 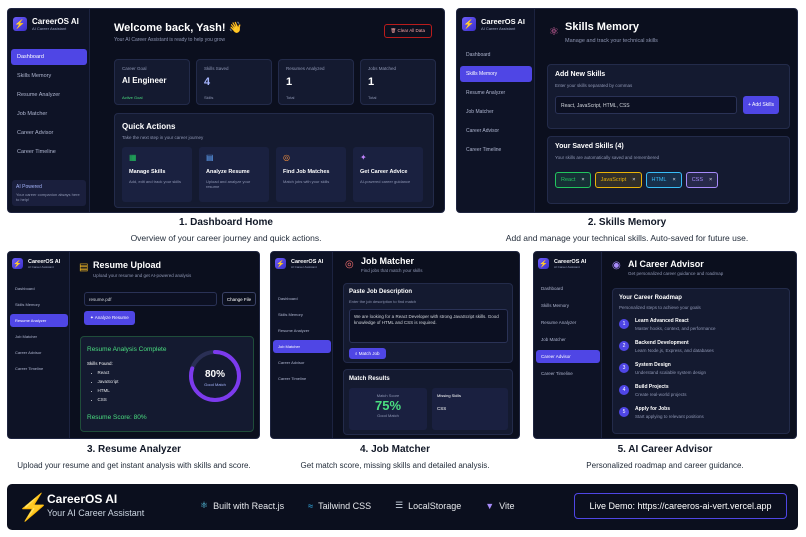 I want to click on skill-chip-label: JavaScript, so click(x=613, y=180).